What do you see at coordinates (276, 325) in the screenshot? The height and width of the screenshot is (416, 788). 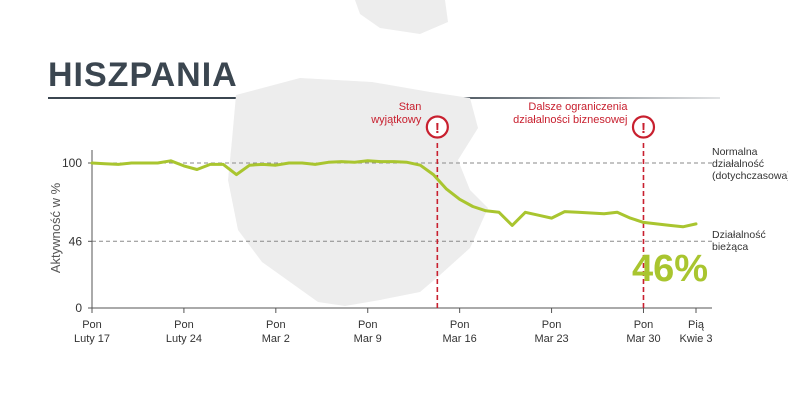 I see `x-tick-label-day-2: Pon` at bounding box center [276, 325].